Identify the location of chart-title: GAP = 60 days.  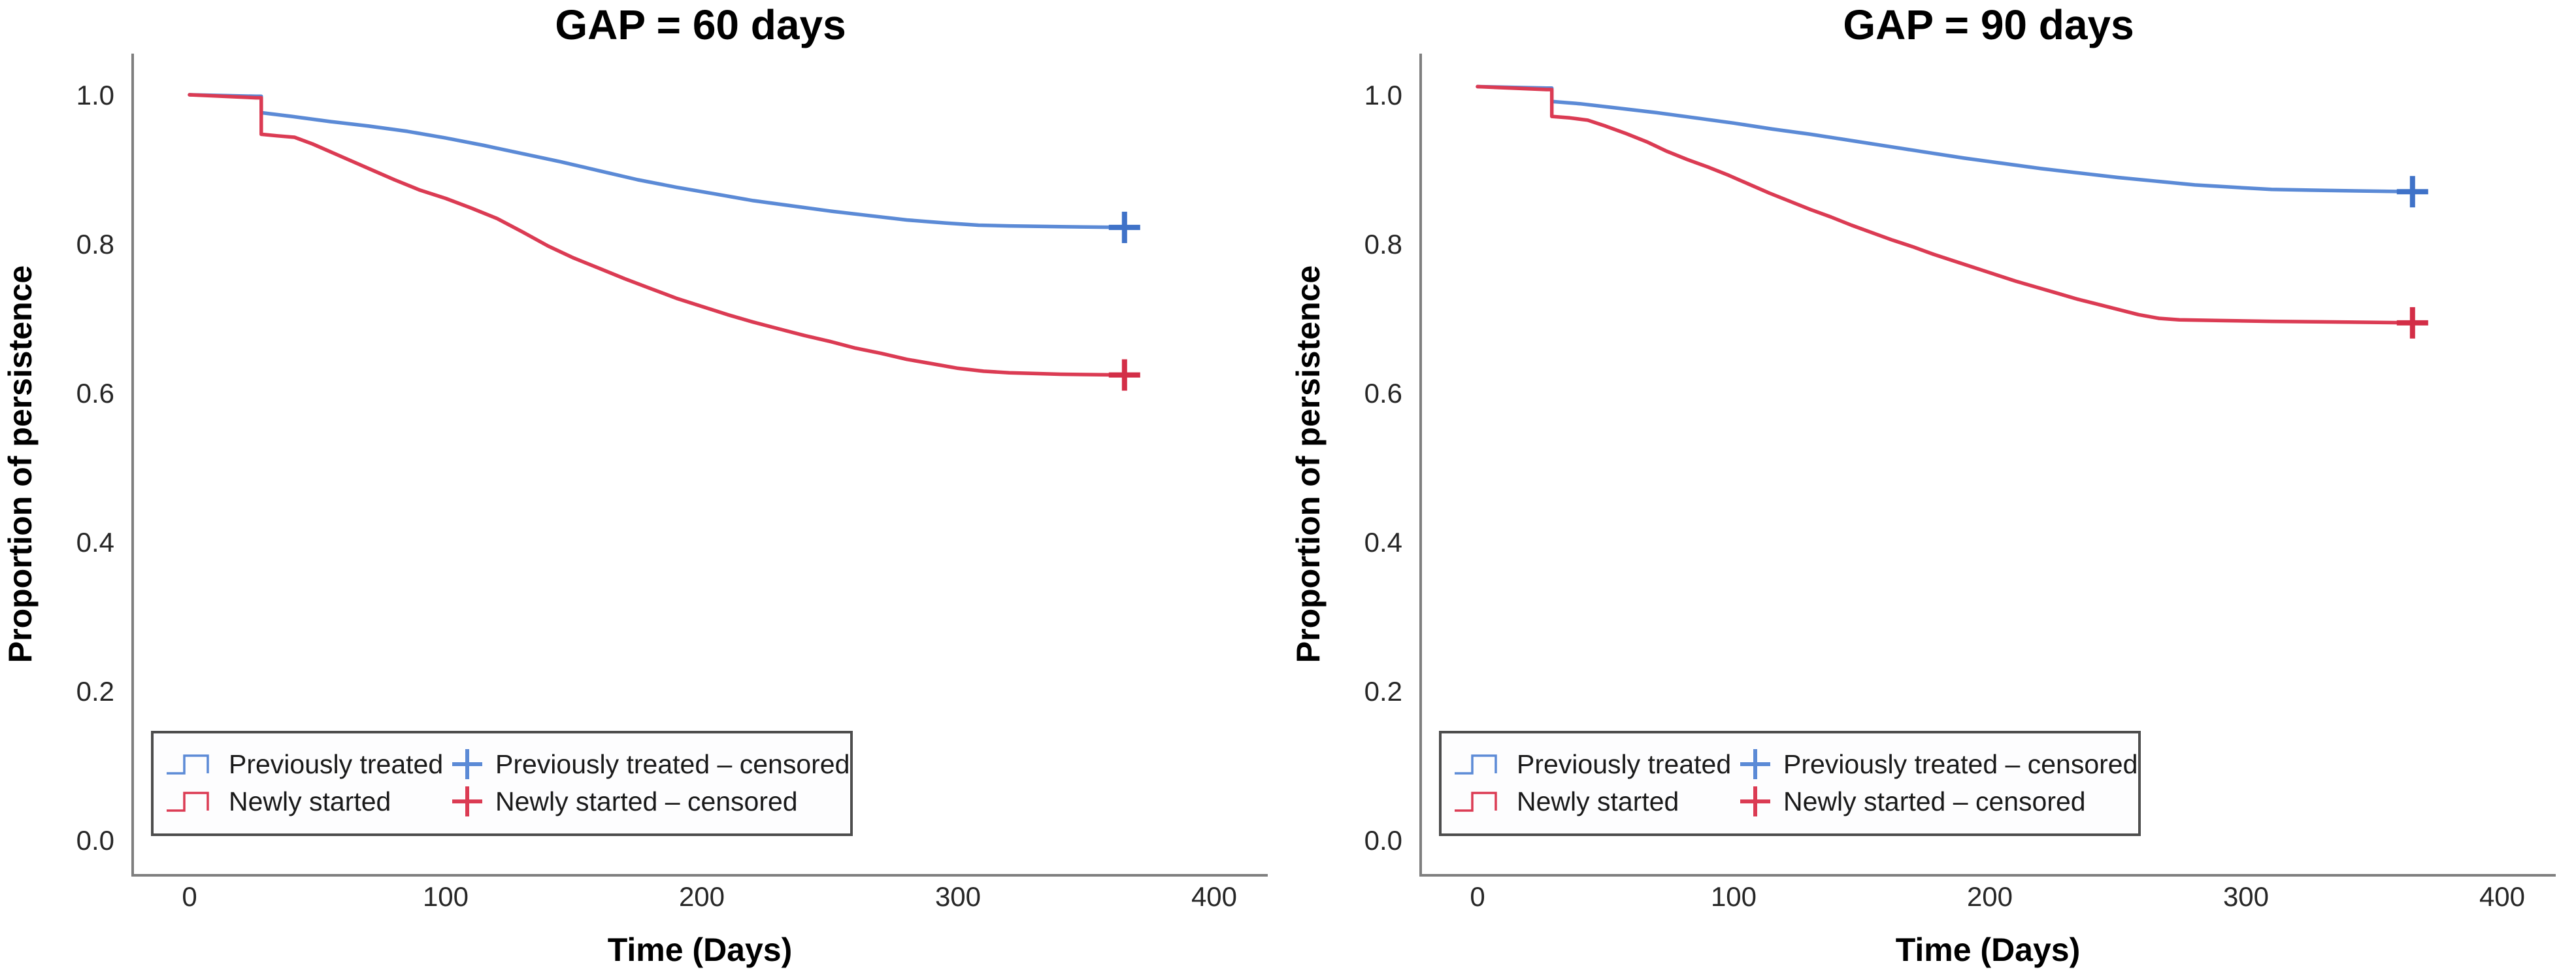
(700, 24).